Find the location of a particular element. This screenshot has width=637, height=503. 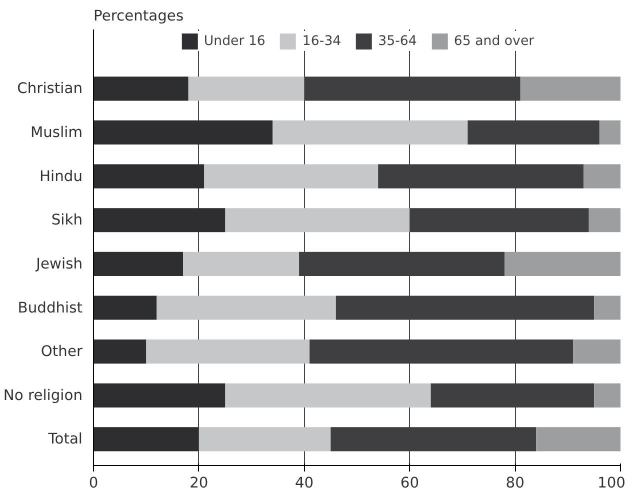

x-tick-label: 100 is located at coordinates (612, 483).